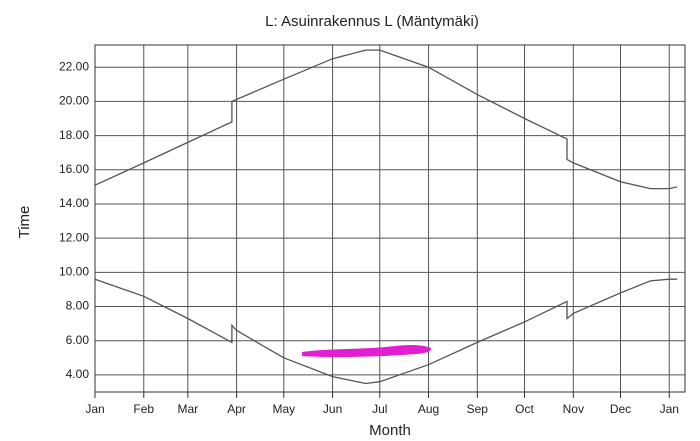 This screenshot has height=441, width=700. Describe the element at coordinates (372, 21) in the screenshot. I see `chart-title: L: Asuinrakennus L (Mäntymäki)` at that location.